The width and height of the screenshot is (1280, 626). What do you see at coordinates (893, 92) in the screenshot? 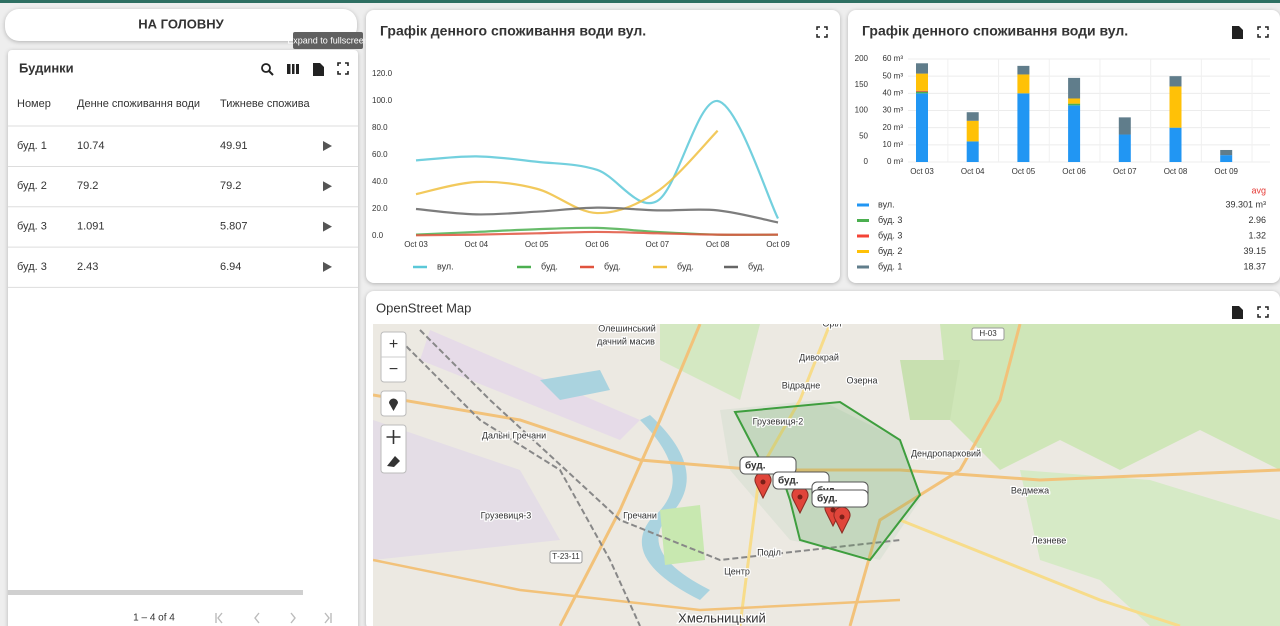
I see `y2-tick-label: 40 m³` at bounding box center [893, 92].